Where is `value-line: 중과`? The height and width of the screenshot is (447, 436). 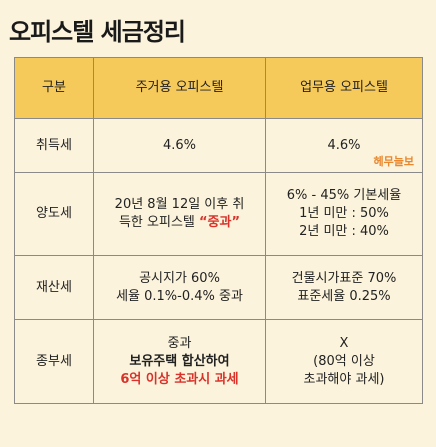
value-line: 중과 is located at coordinates (179, 343).